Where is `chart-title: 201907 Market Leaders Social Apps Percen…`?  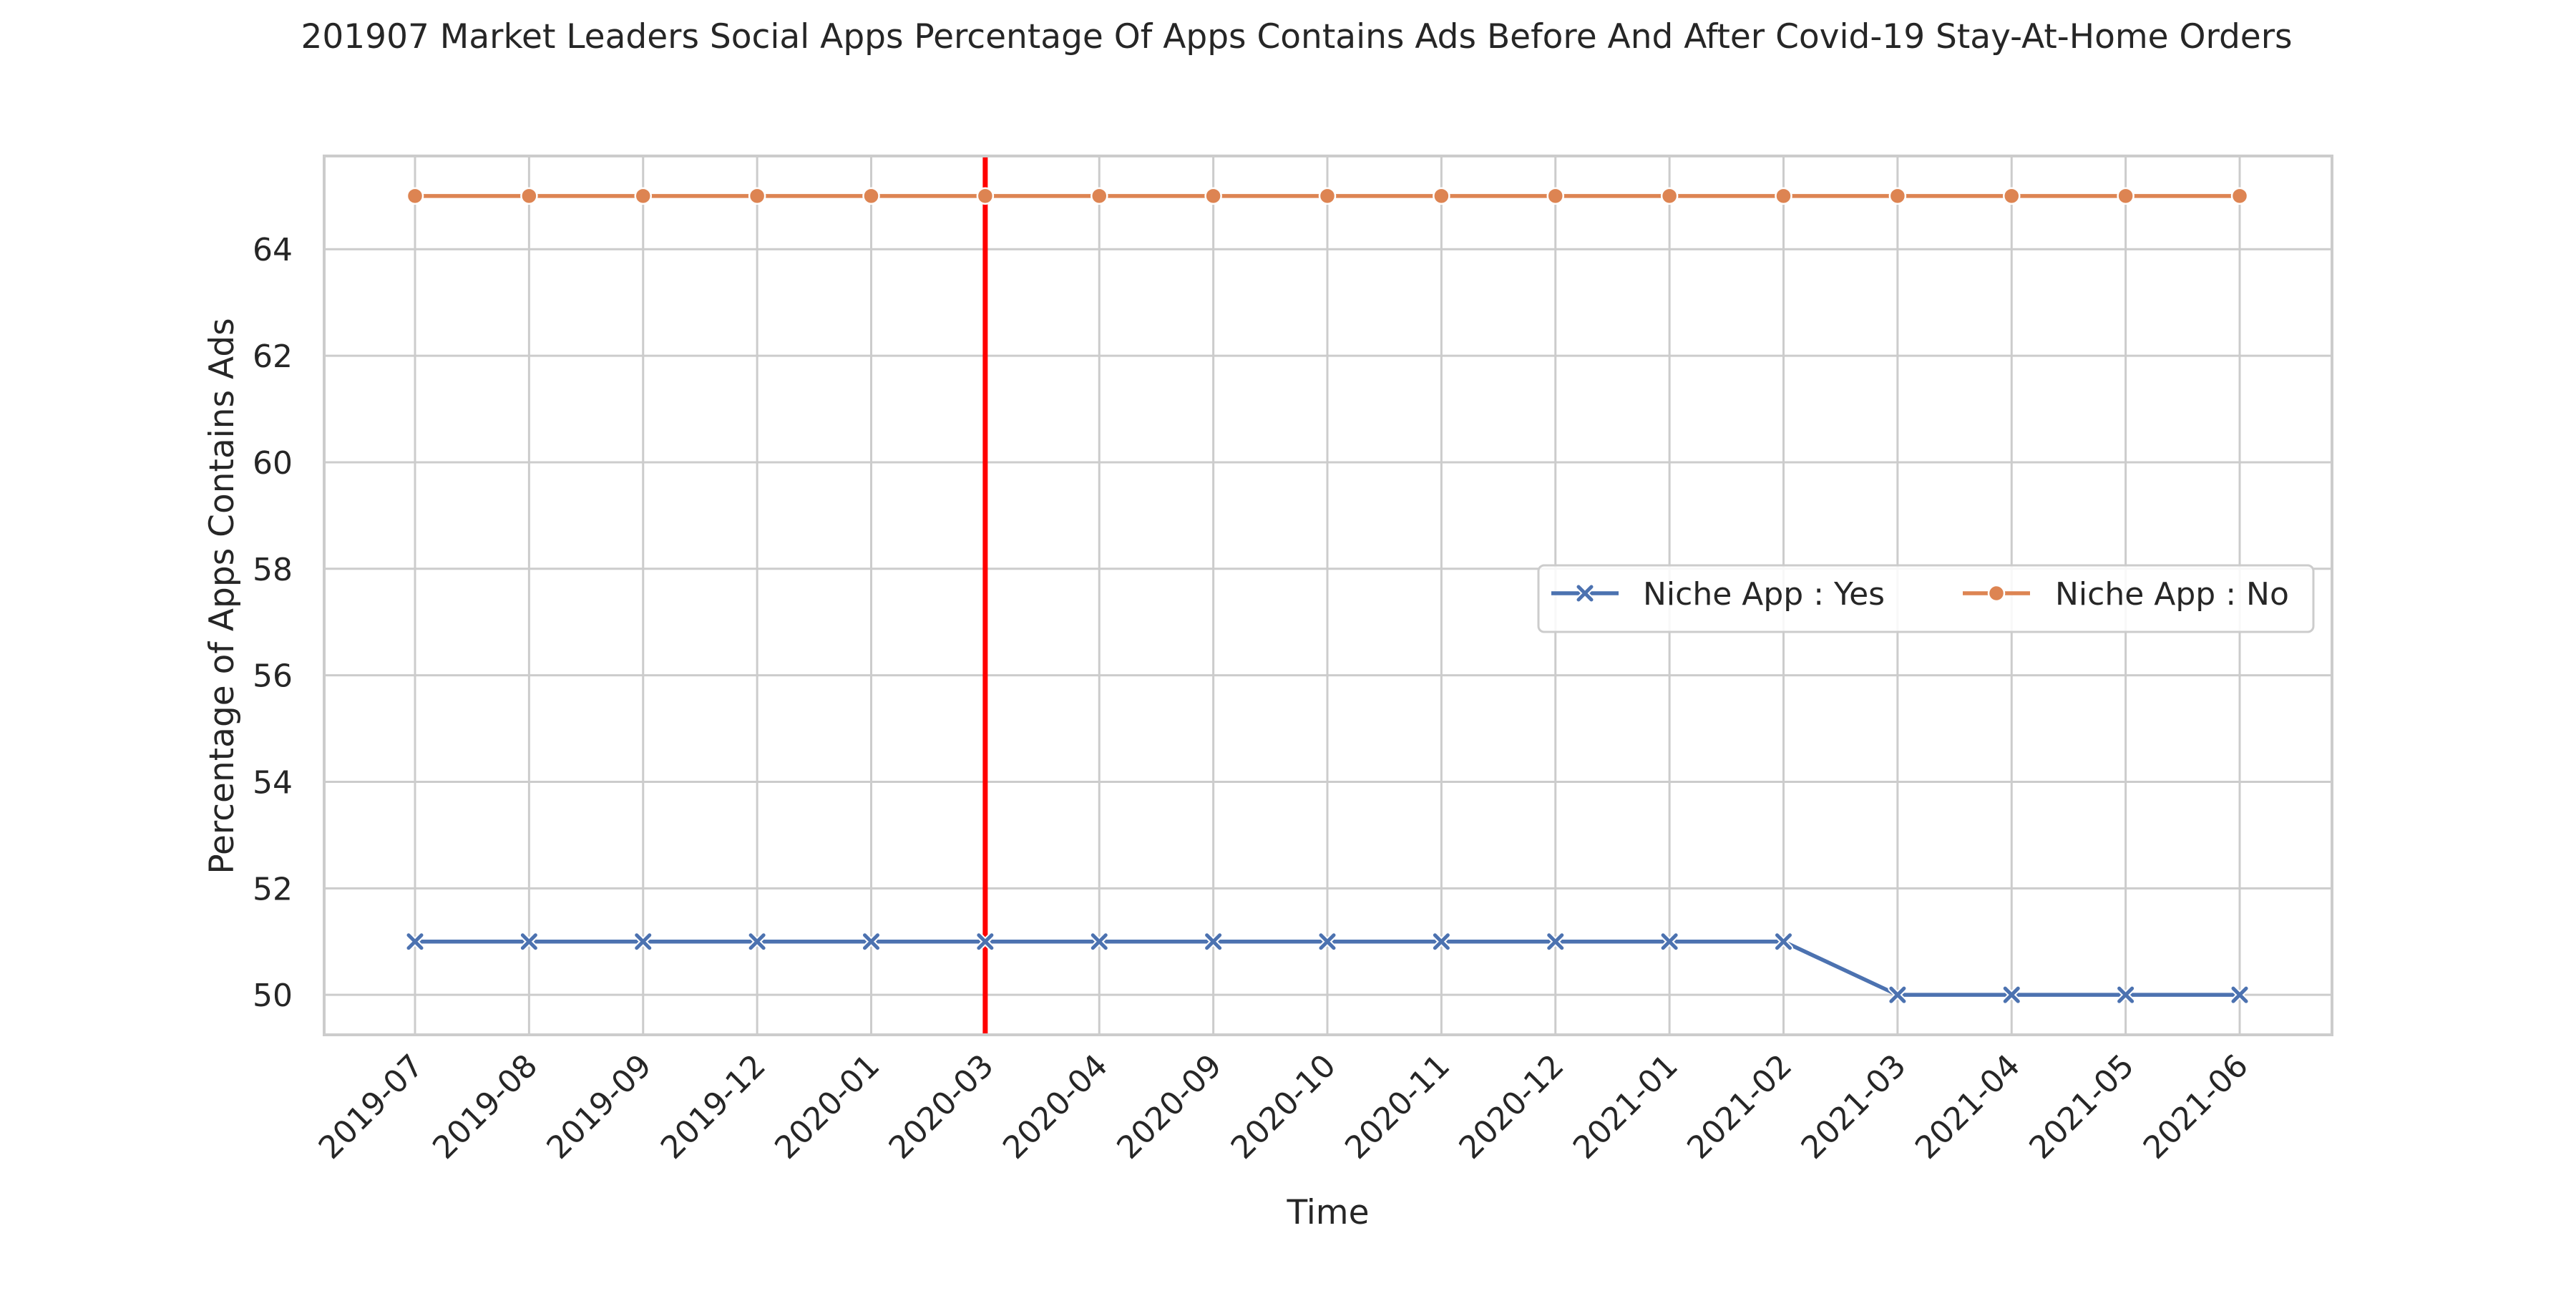 chart-title: 201907 Market Leaders Social Apps Percen… is located at coordinates (1296, 37).